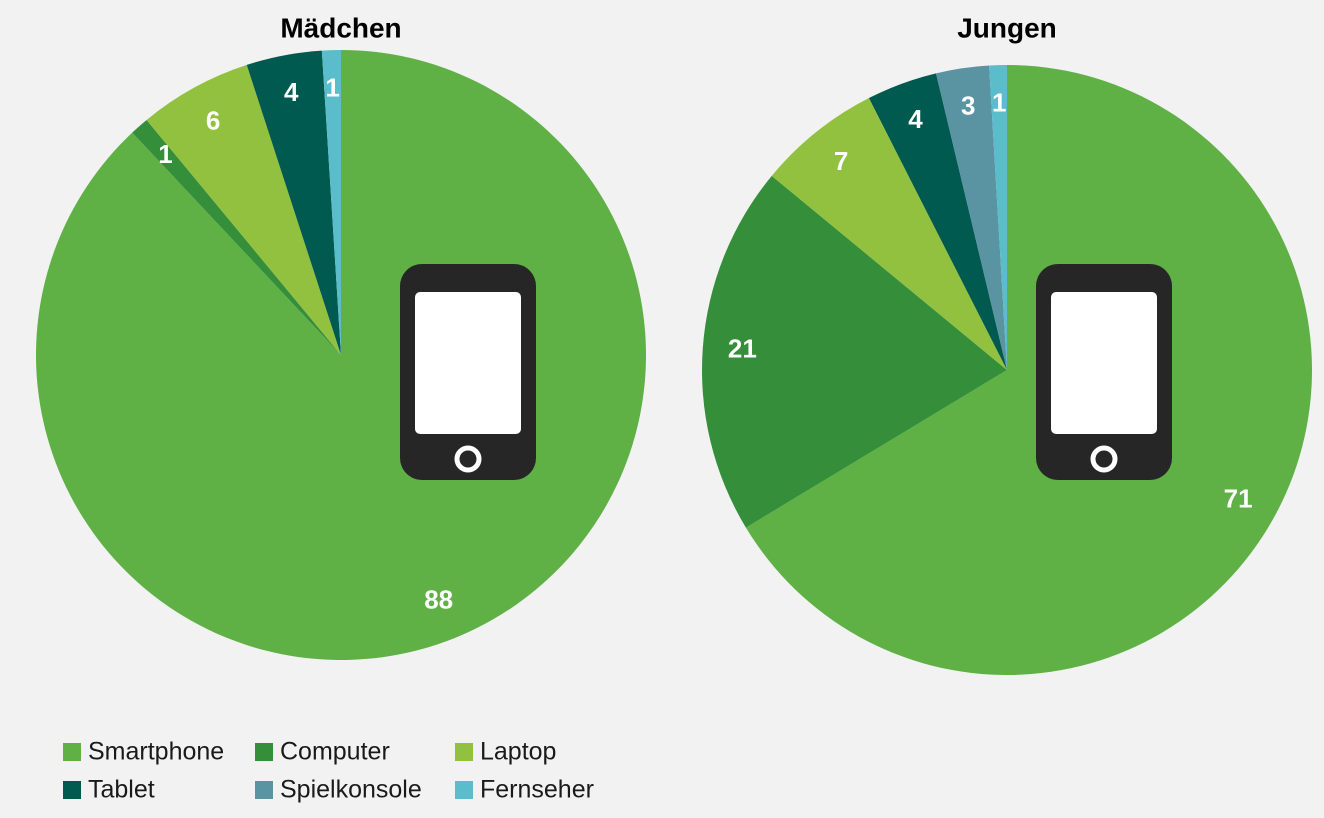  What do you see at coordinates (1238, 498) in the screenshot?
I see `data-label: 71` at bounding box center [1238, 498].